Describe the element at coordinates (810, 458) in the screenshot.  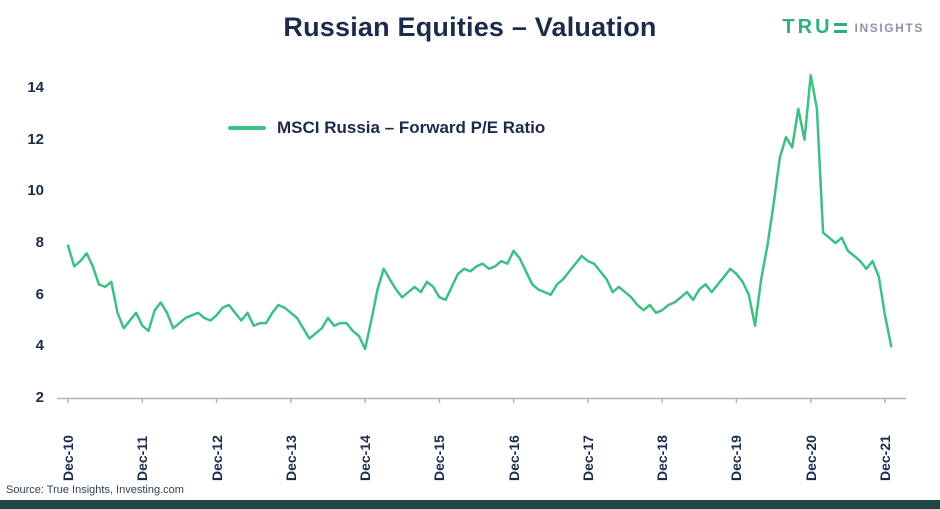
I see `x-axis-tick-label: Dec-20` at that location.